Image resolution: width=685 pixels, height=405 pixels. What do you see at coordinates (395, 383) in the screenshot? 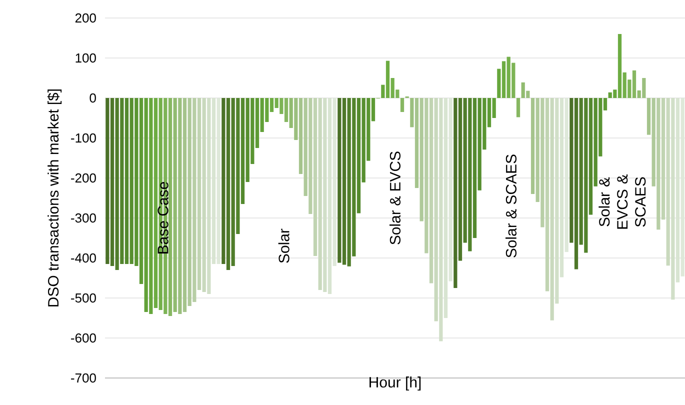
I see `x-axis-title: Hour [h]` at bounding box center [395, 383].